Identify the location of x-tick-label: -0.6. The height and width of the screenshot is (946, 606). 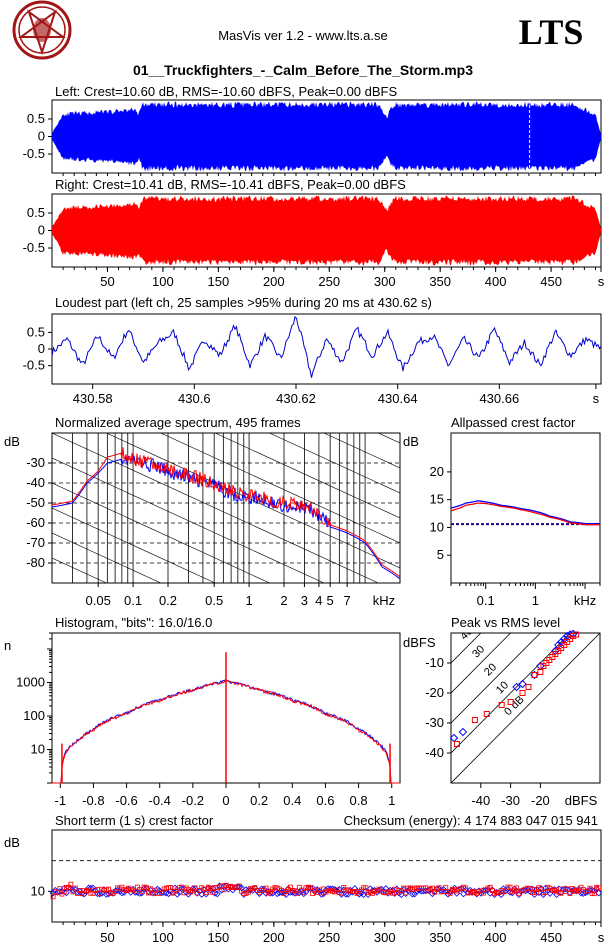
(126, 800).